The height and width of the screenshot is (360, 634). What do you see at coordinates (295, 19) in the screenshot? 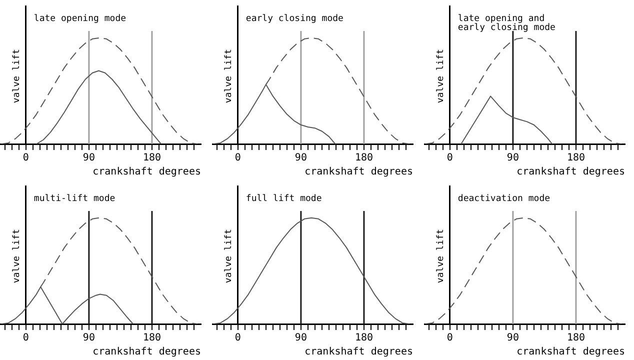
I see `chart-title: early closing mode` at bounding box center [295, 19].